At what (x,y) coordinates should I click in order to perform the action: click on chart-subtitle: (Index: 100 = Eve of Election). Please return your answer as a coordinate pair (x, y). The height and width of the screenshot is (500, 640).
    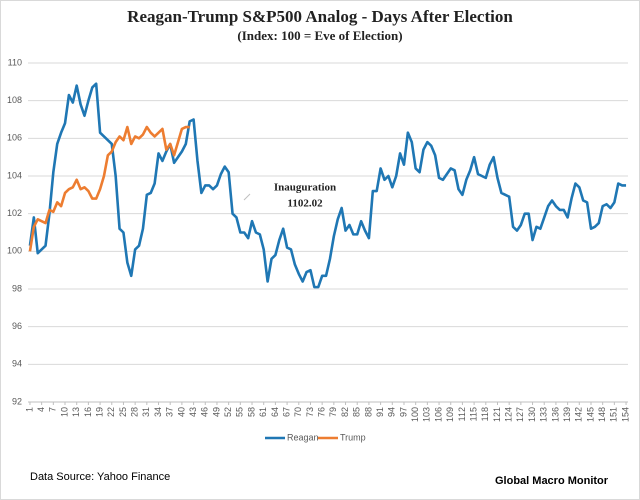
    Looking at the image, I should click on (319, 35).